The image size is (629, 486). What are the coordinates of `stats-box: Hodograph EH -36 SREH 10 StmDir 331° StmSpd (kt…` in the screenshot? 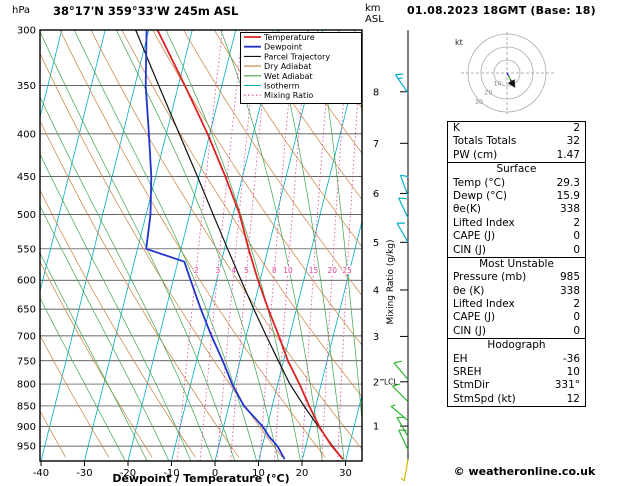 It's located at (516, 373).